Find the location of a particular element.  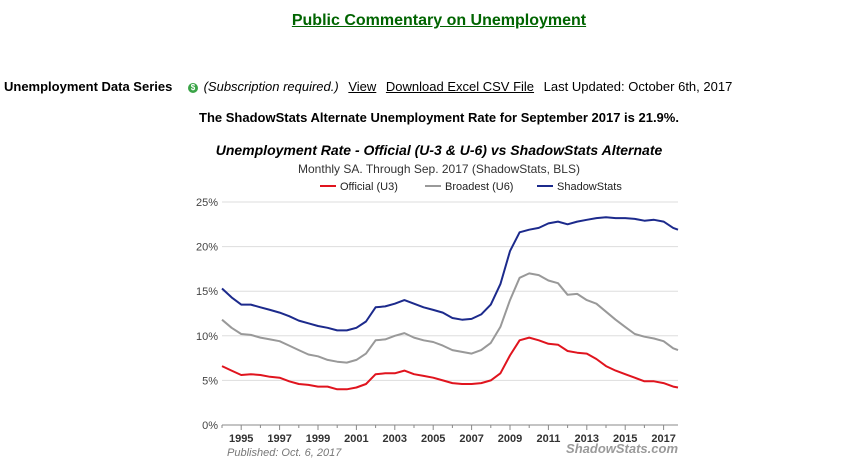

x-tick-label: 1995 is located at coordinates (241, 439).